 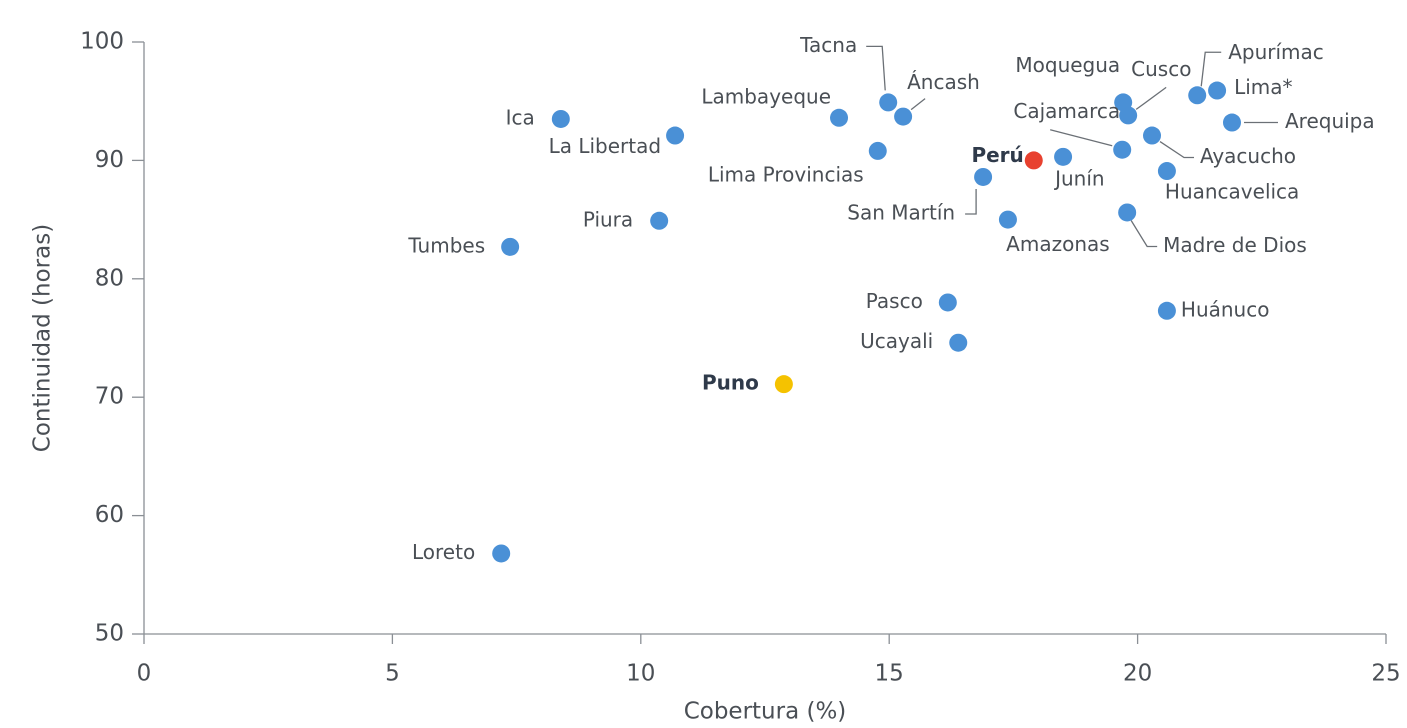 I want to click on point-label: Áncash, so click(x=943, y=82).